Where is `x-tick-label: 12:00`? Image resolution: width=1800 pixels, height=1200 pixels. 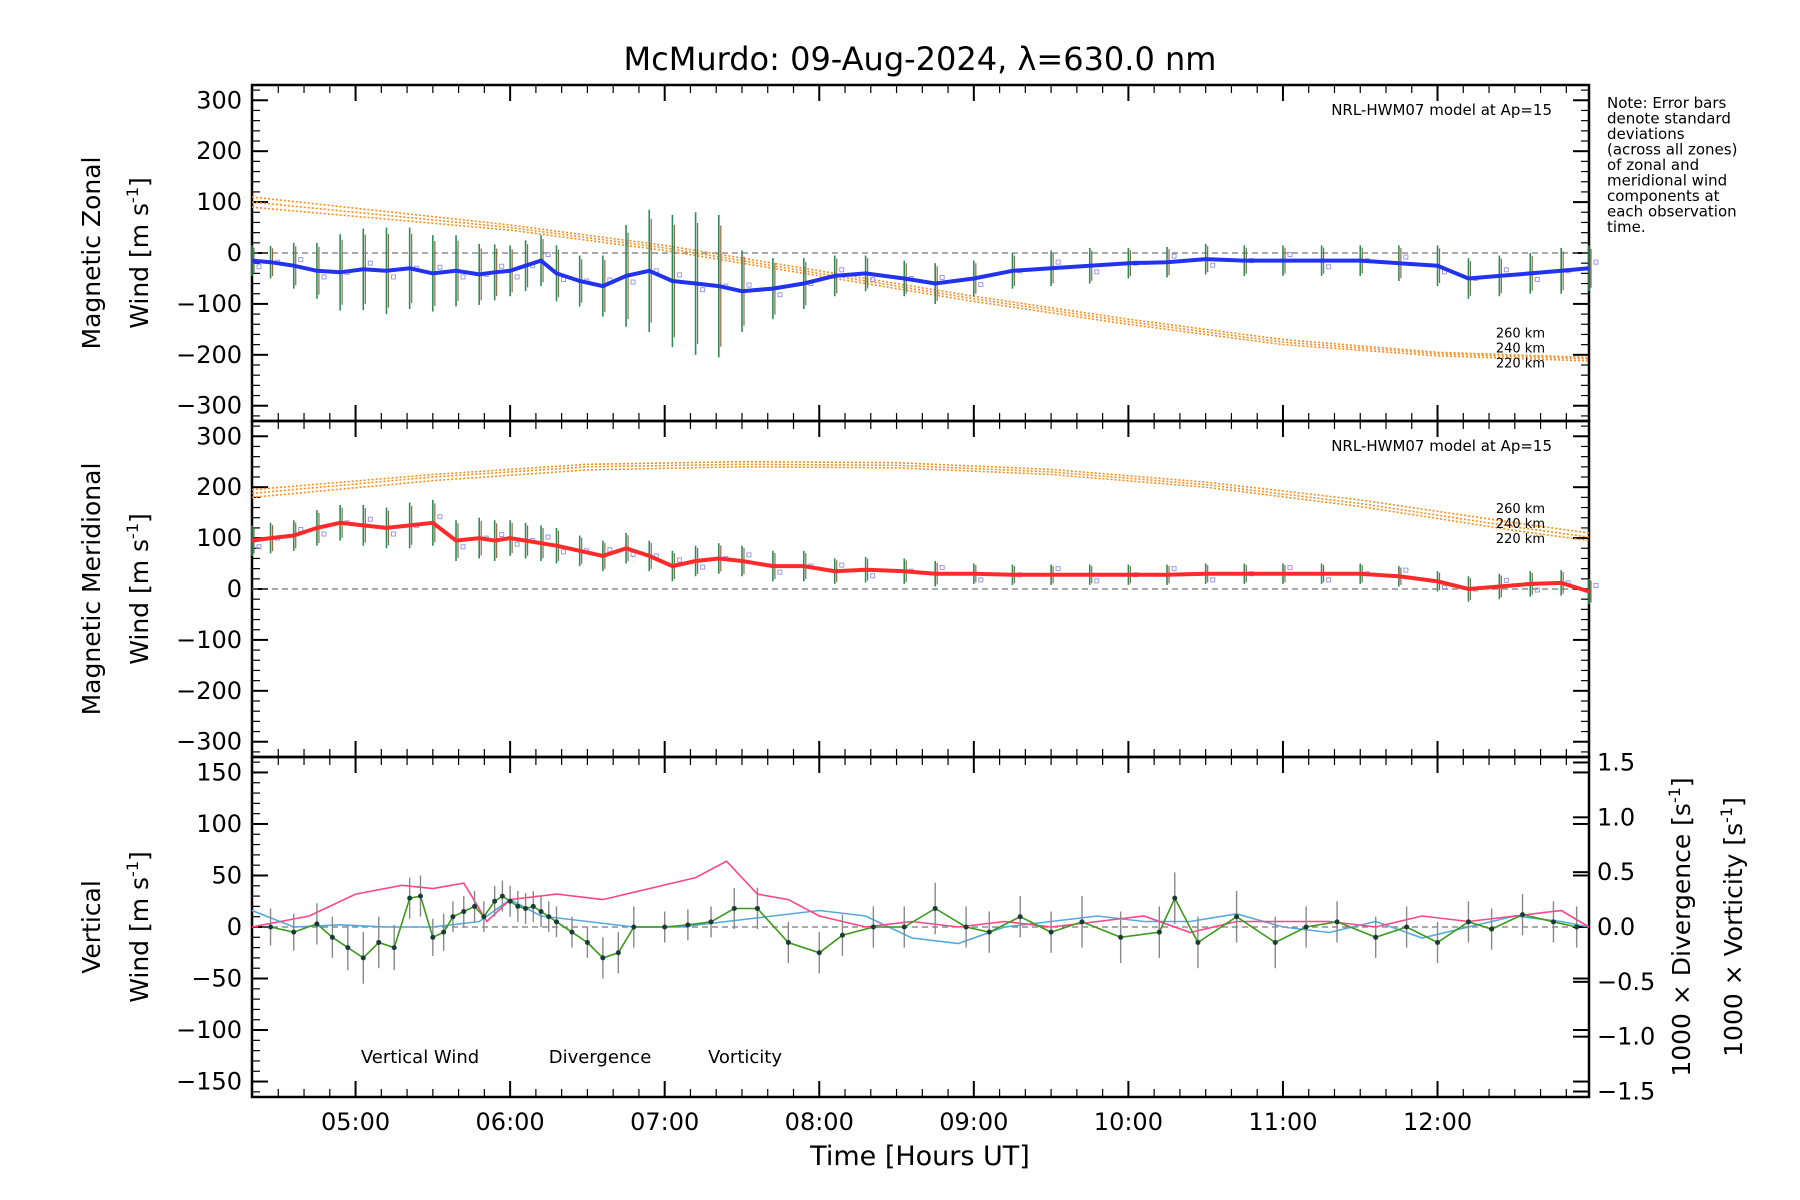
x-tick-label: 12:00 is located at coordinates (1437, 1122).